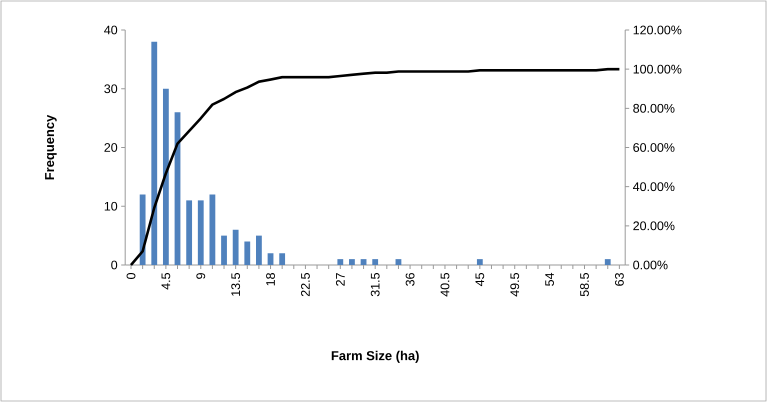 This screenshot has height=402, width=767. Describe the element at coordinates (111, 89) in the screenshot. I see `y-tick-label: 30` at that location.